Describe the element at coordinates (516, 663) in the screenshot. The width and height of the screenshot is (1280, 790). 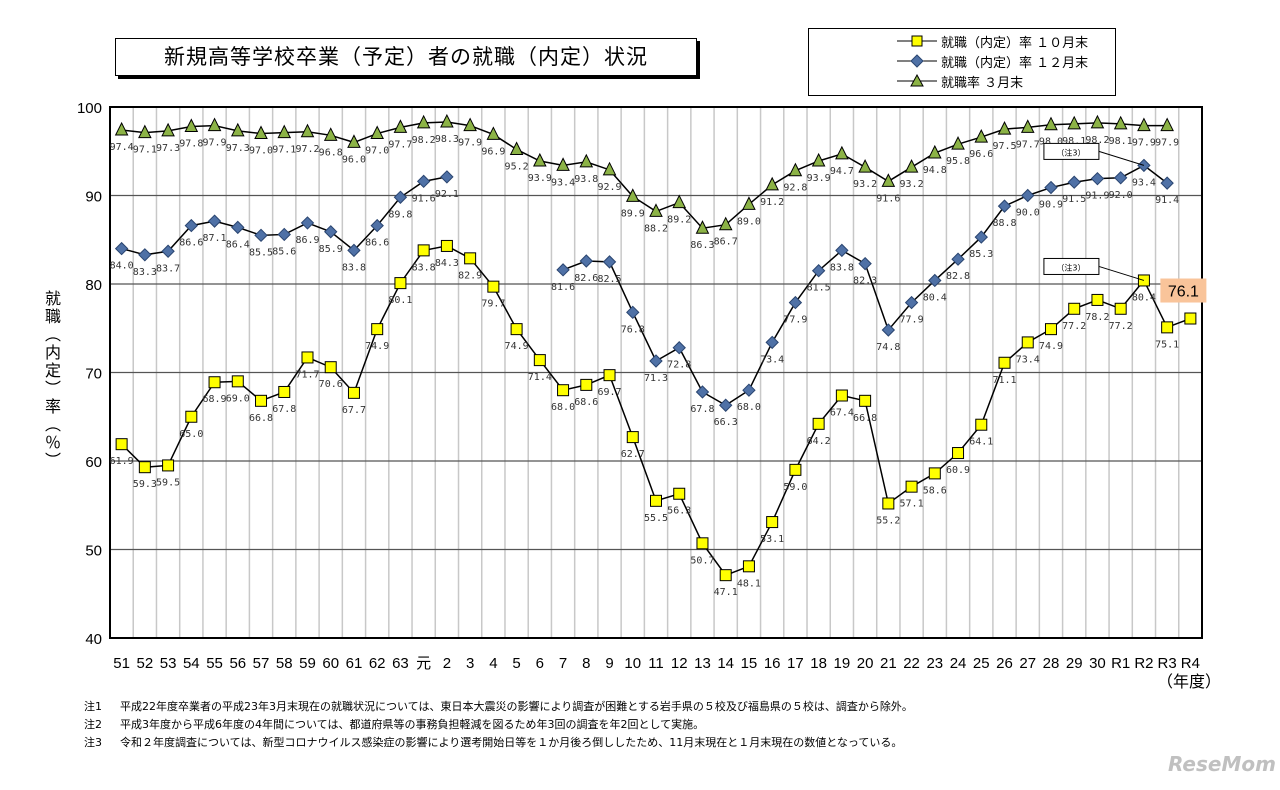
I see `x-tick-label: 5` at that location.